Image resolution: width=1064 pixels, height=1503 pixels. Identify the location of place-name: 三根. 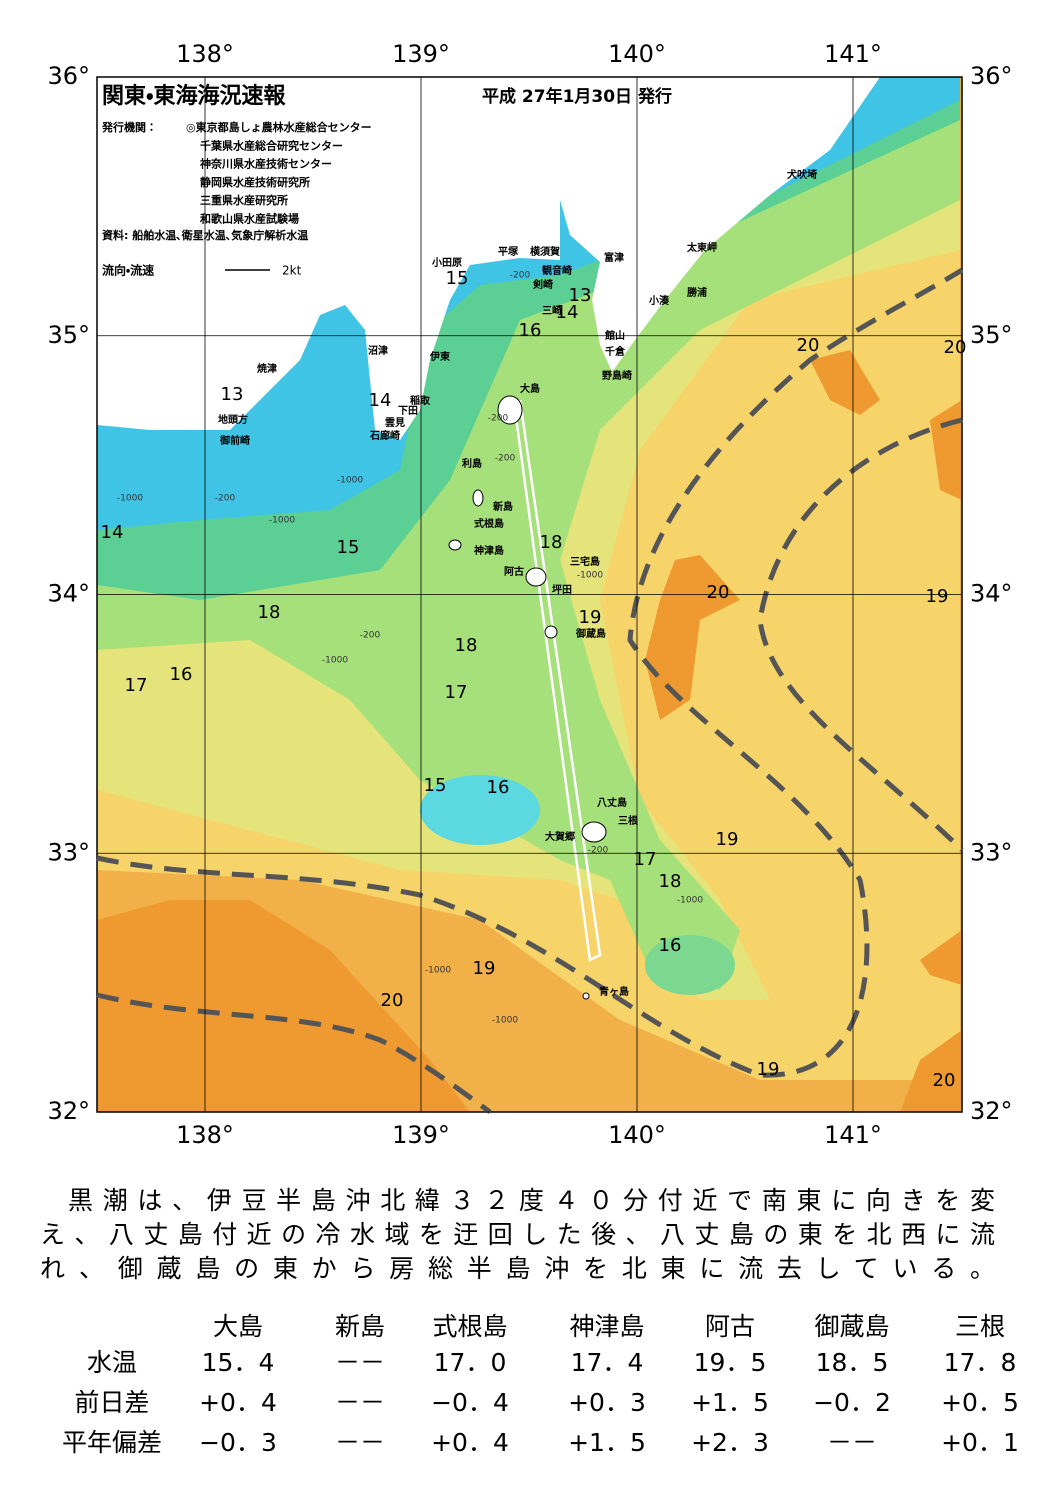
(628, 820).